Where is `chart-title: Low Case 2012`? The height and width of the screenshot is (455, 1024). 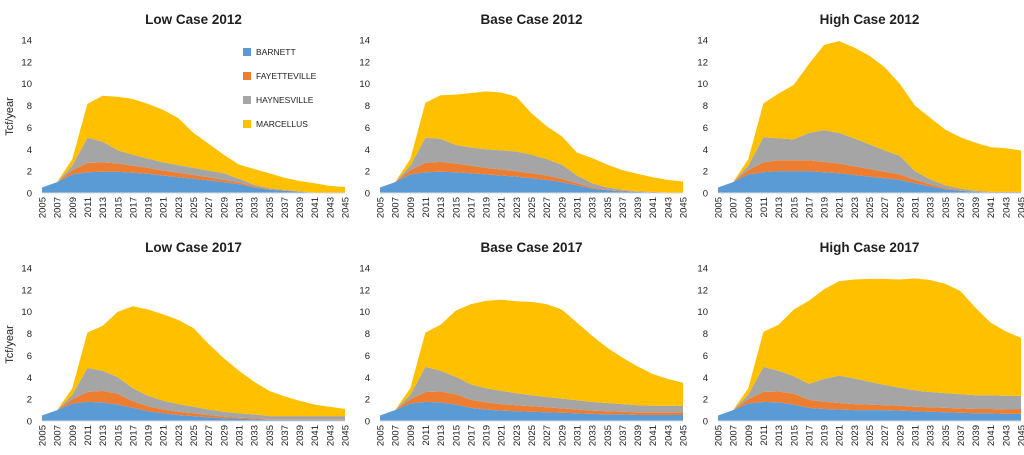
chart-title: Low Case 2012 is located at coordinates (193, 19).